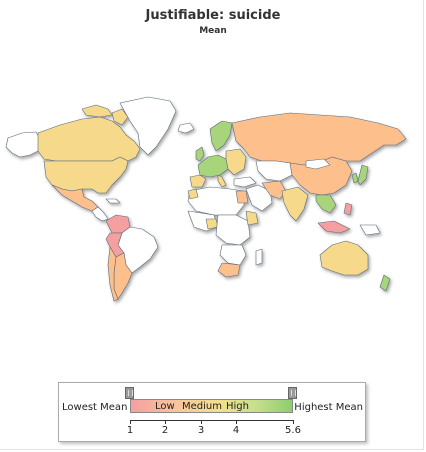 The width and height of the screenshot is (426, 452). Describe the element at coordinates (363, 175) in the screenshot. I see `country-japan` at that location.